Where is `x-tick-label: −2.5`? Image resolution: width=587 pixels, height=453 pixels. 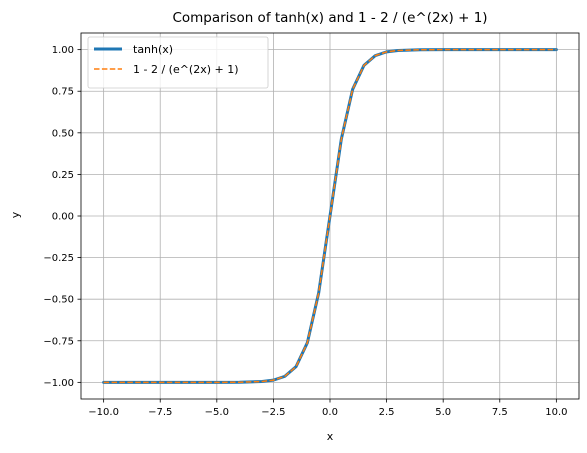
x-tick-label: −2.5 is located at coordinates (273, 412).